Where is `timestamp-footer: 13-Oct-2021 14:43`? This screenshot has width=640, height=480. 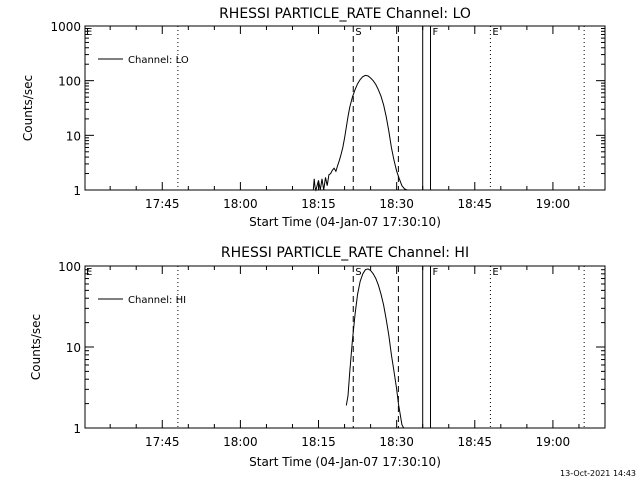
timestamp-footer: 13-Oct-2021 14:43 is located at coordinates (598, 473).